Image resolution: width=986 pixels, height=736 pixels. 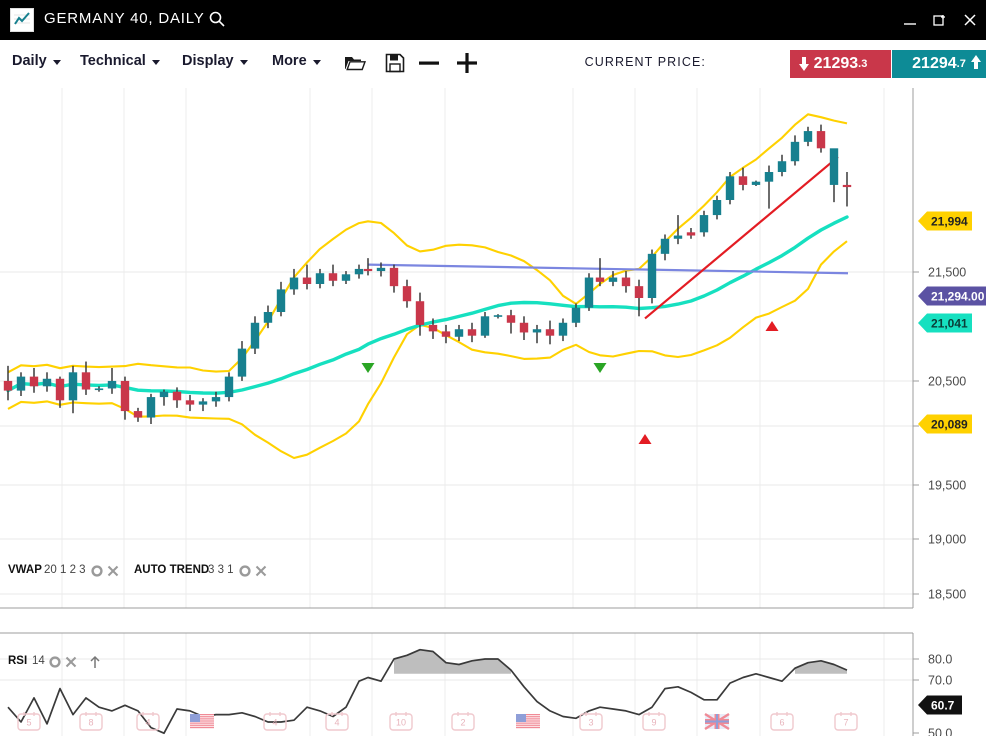 I want to click on rsi-axis-tick: 70.0, so click(x=940, y=681).